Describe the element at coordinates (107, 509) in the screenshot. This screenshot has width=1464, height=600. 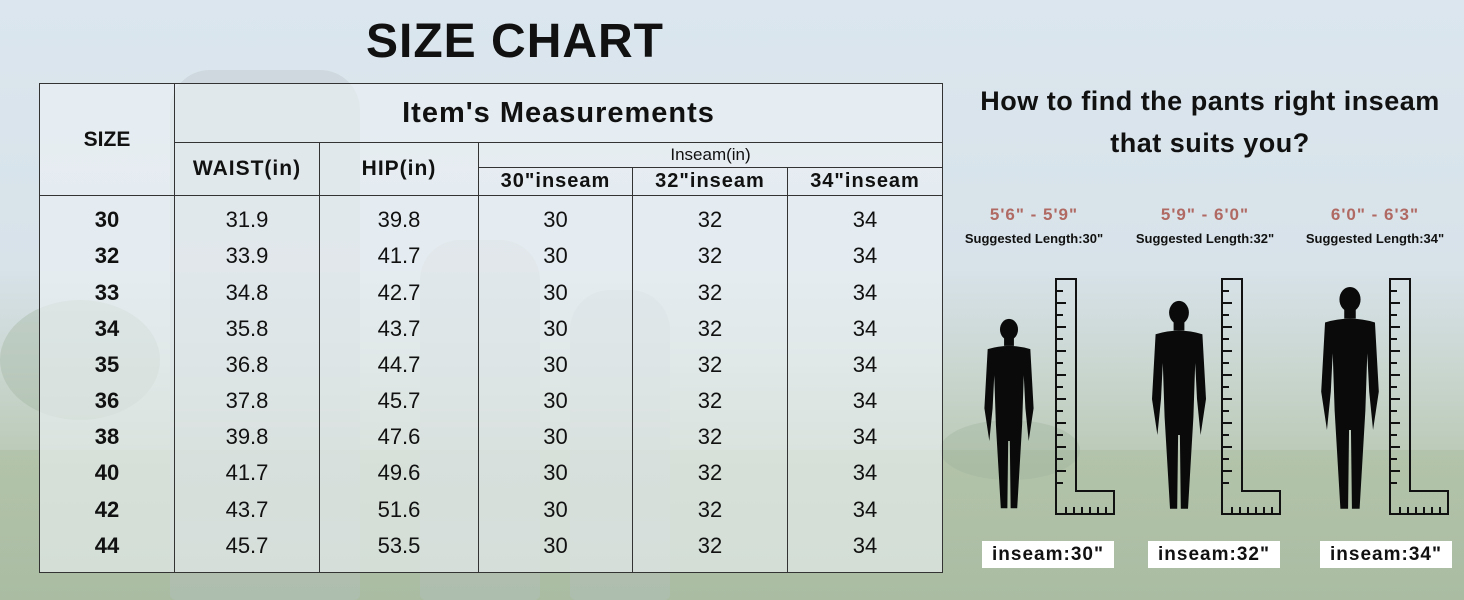
I see `size-cell: 42` at that location.